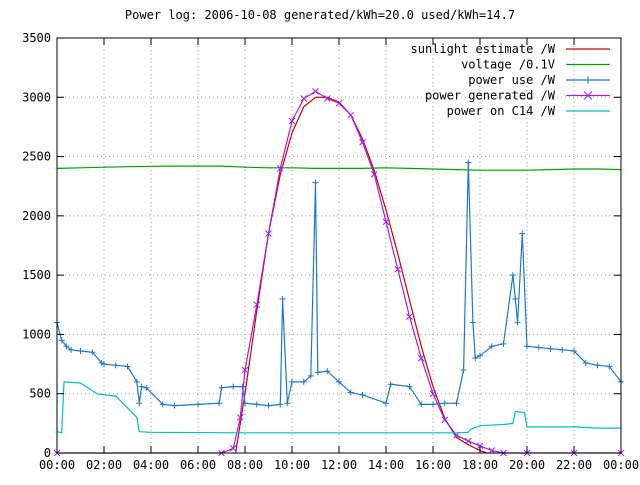 The height and width of the screenshot is (485, 640). Describe the element at coordinates (490, 96) in the screenshot. I see `legend-label-power-generated-w: power generated /W` at that location.